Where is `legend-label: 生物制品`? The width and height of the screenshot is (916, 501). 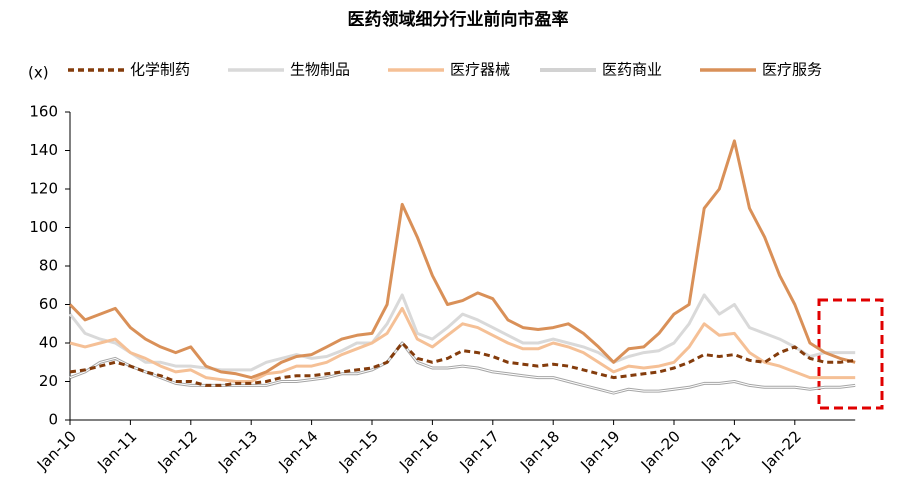
legend-label: 生物制品 is located at coordinates (320, 70).